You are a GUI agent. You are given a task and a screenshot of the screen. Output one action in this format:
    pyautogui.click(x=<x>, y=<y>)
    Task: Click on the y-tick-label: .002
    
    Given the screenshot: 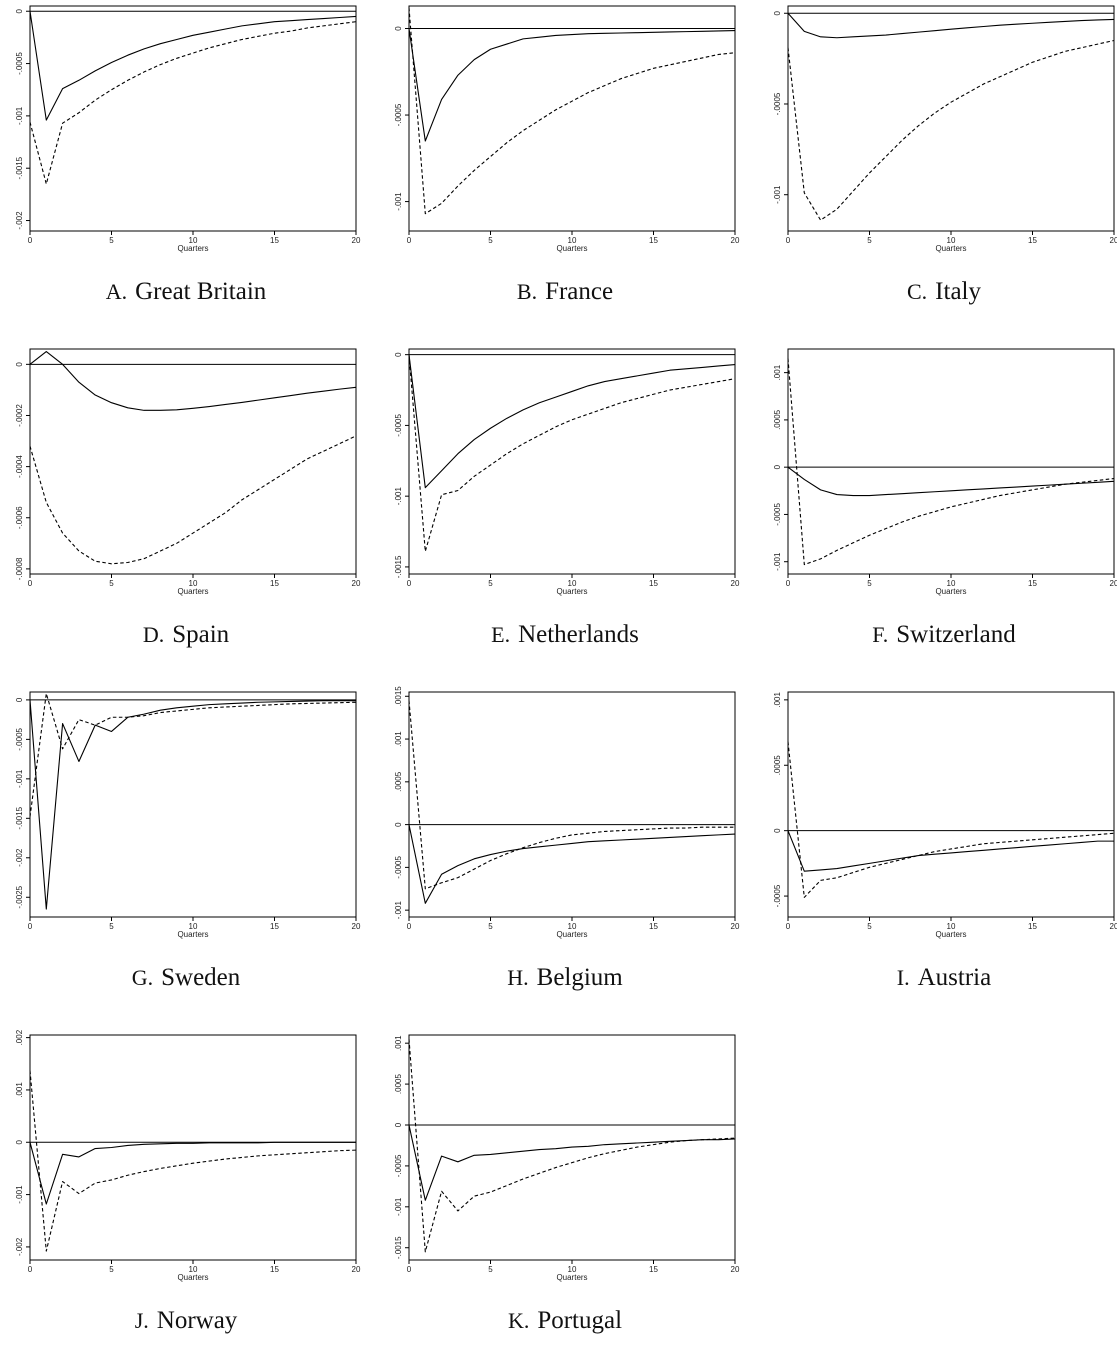 What is the action you would take?
    pyautogui.click(x=19, y=1037)
    